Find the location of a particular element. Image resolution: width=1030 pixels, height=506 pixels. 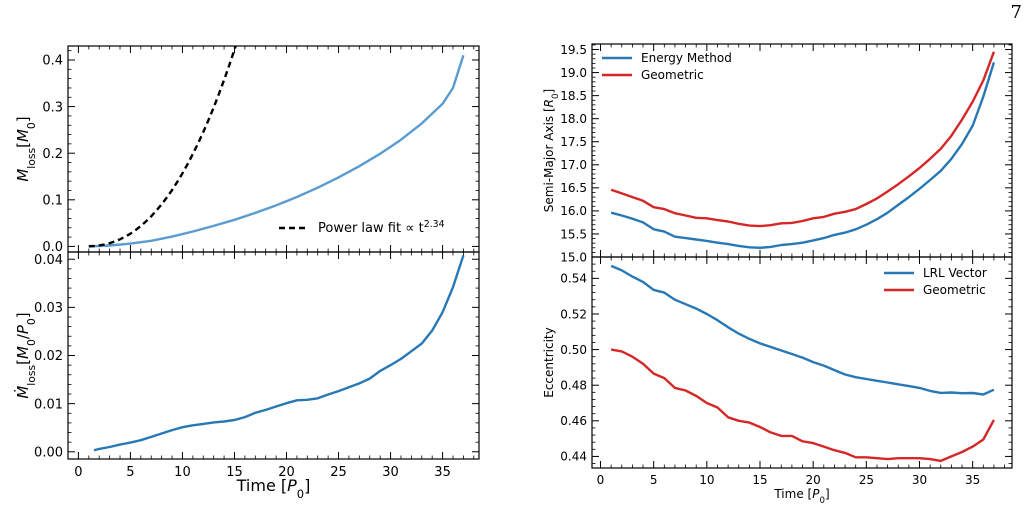

y-tick-label: 0.04 is located at coordinates (48, 260).